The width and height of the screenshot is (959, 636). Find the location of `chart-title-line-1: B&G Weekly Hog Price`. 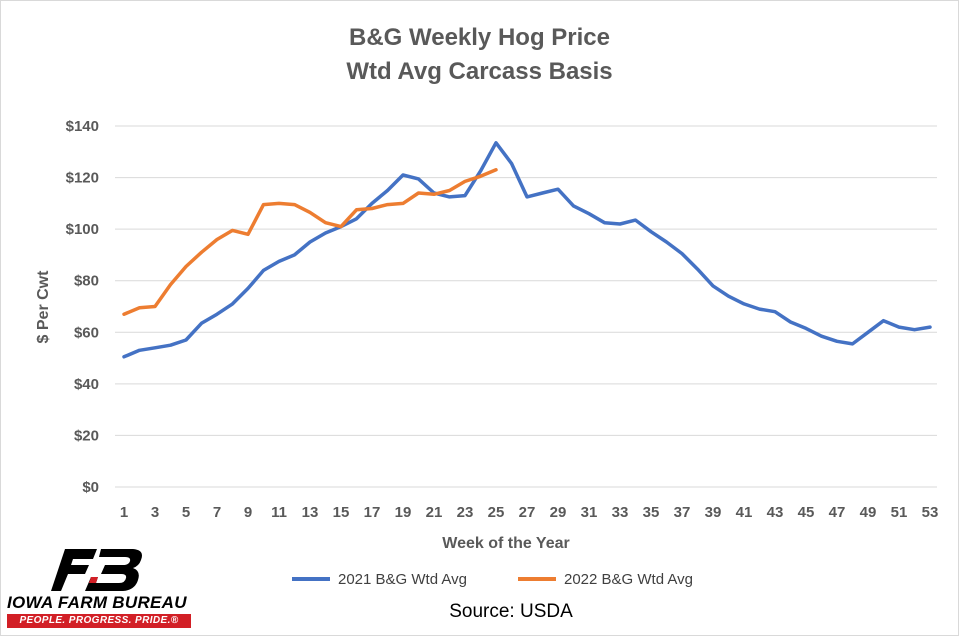

chart-title-line-1: B&G Weekly Hog Price is located at coordinates (479, 37).